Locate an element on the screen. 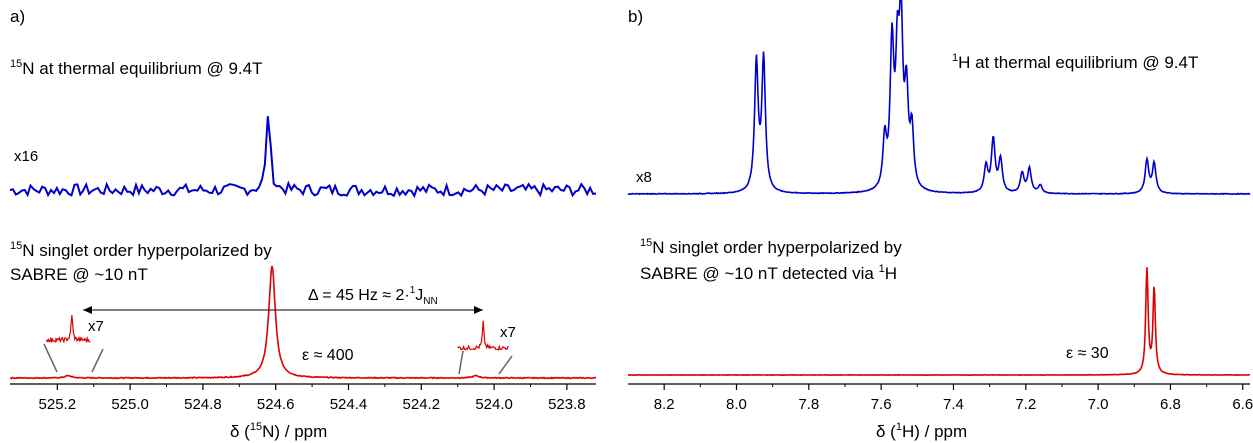 The height and width of the screenshot is (443, 1253). panel-b-x-axis-label: δ (1H) / ppm is located at coordinates (921, 431).